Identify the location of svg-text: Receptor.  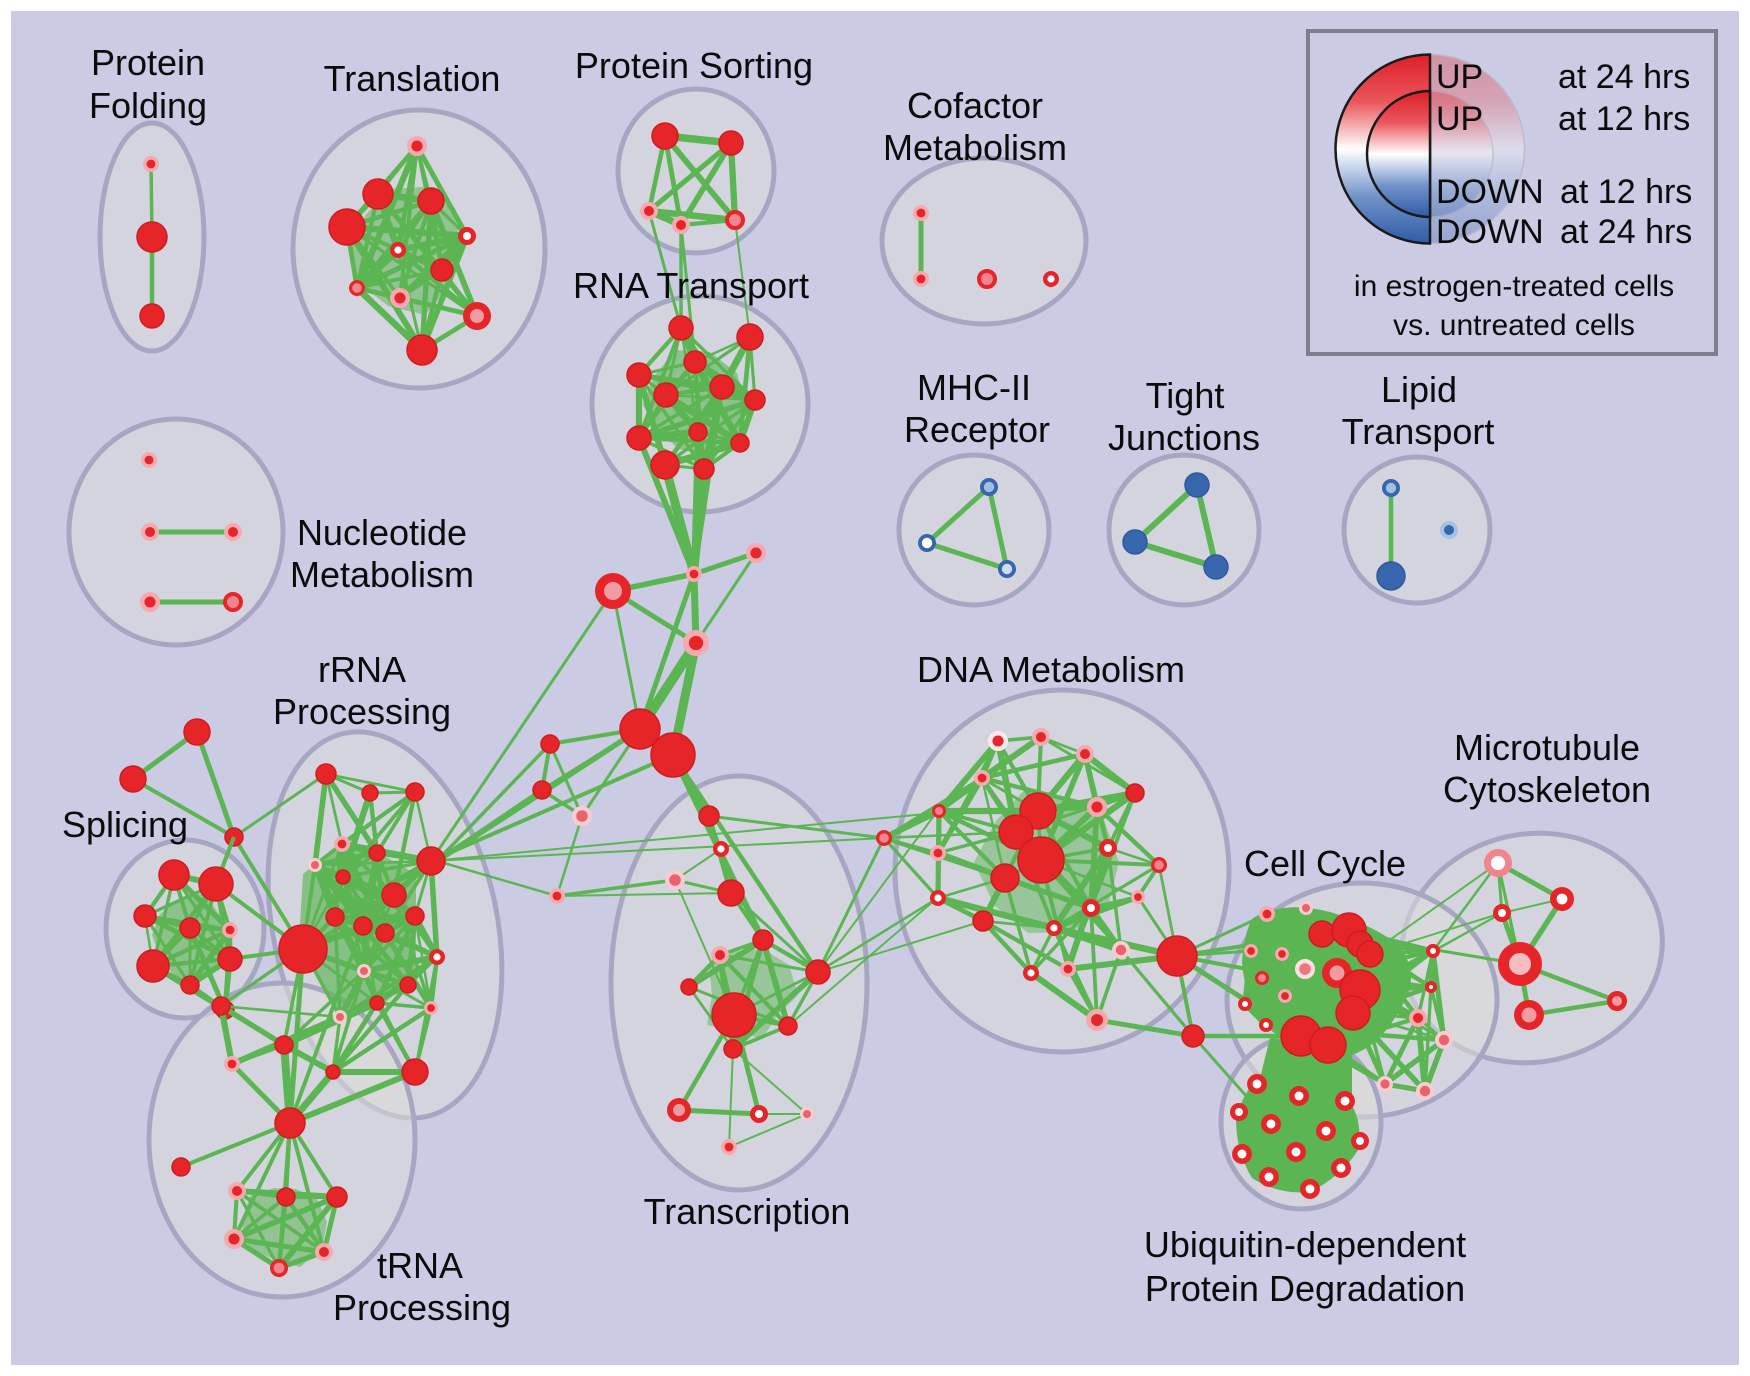
(977, 429).